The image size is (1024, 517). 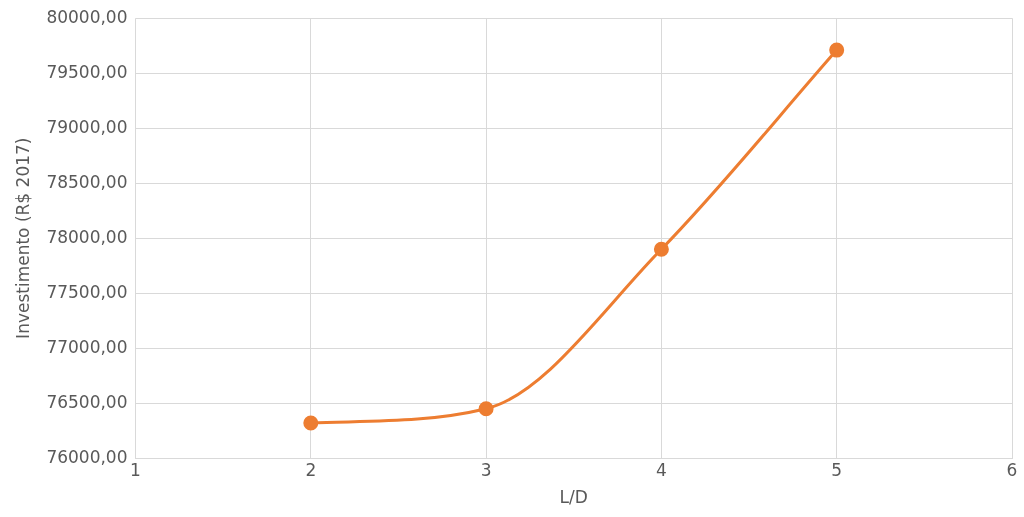 I want to click on x-tick-label: 2, so click(x=311, y=469).